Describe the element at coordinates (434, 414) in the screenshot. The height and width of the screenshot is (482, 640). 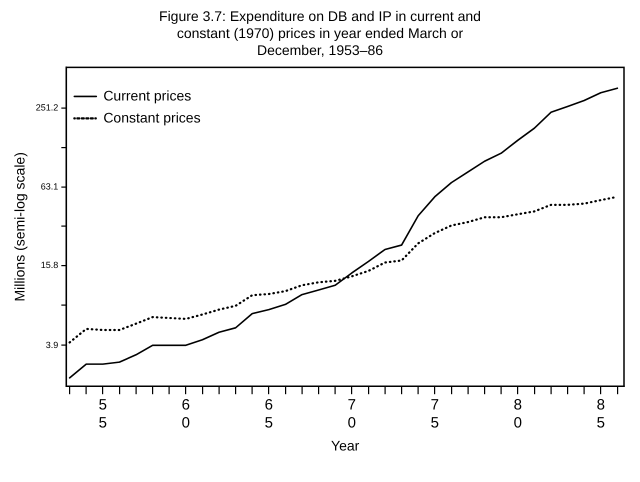
I see `x-tick-label: 75` at that location.